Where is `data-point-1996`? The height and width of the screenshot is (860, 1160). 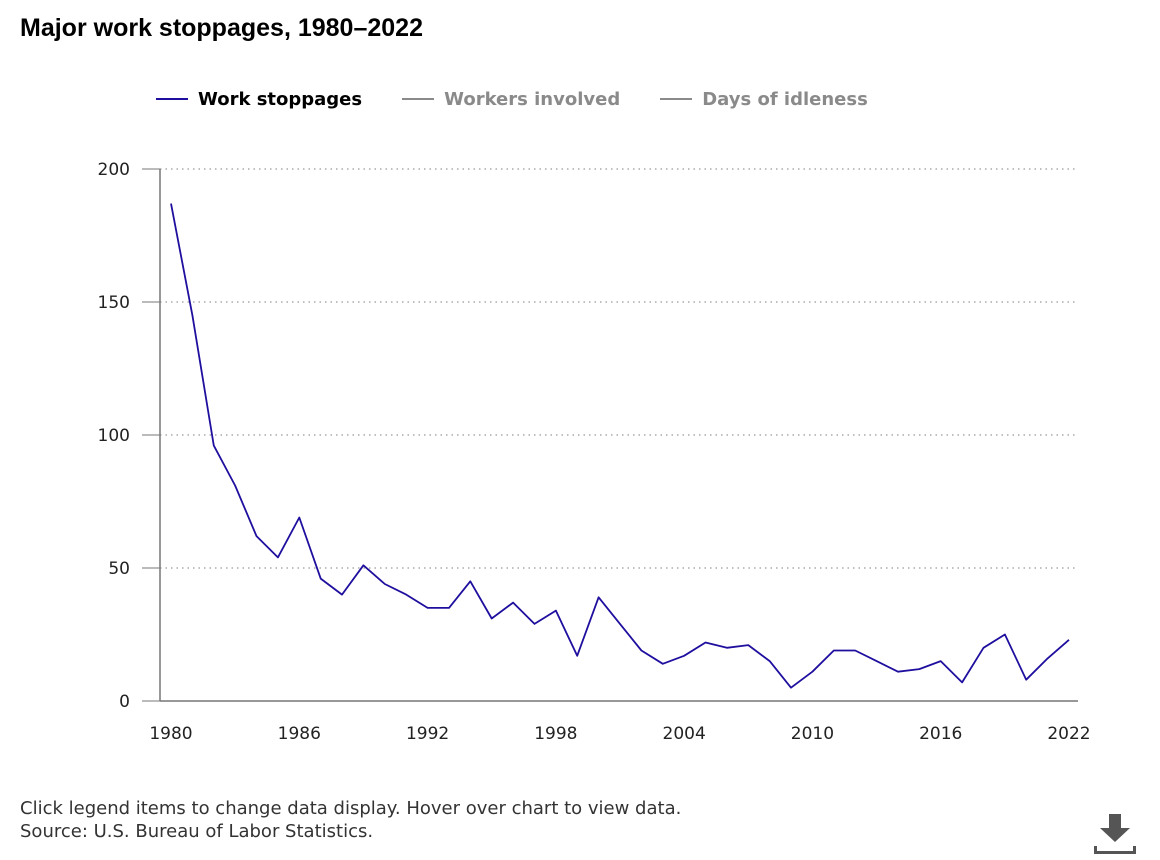
data-point-1996 is located at coordinates (513, 603).